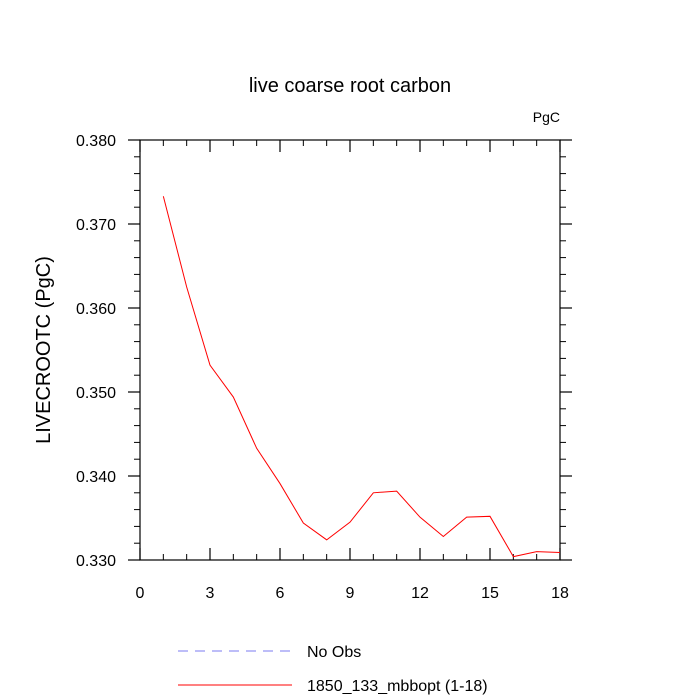 This screenshot has height=700, width=700. I want to click on x-tick-labels: 0 3 6 9 12 15 18, so click(352, 593).